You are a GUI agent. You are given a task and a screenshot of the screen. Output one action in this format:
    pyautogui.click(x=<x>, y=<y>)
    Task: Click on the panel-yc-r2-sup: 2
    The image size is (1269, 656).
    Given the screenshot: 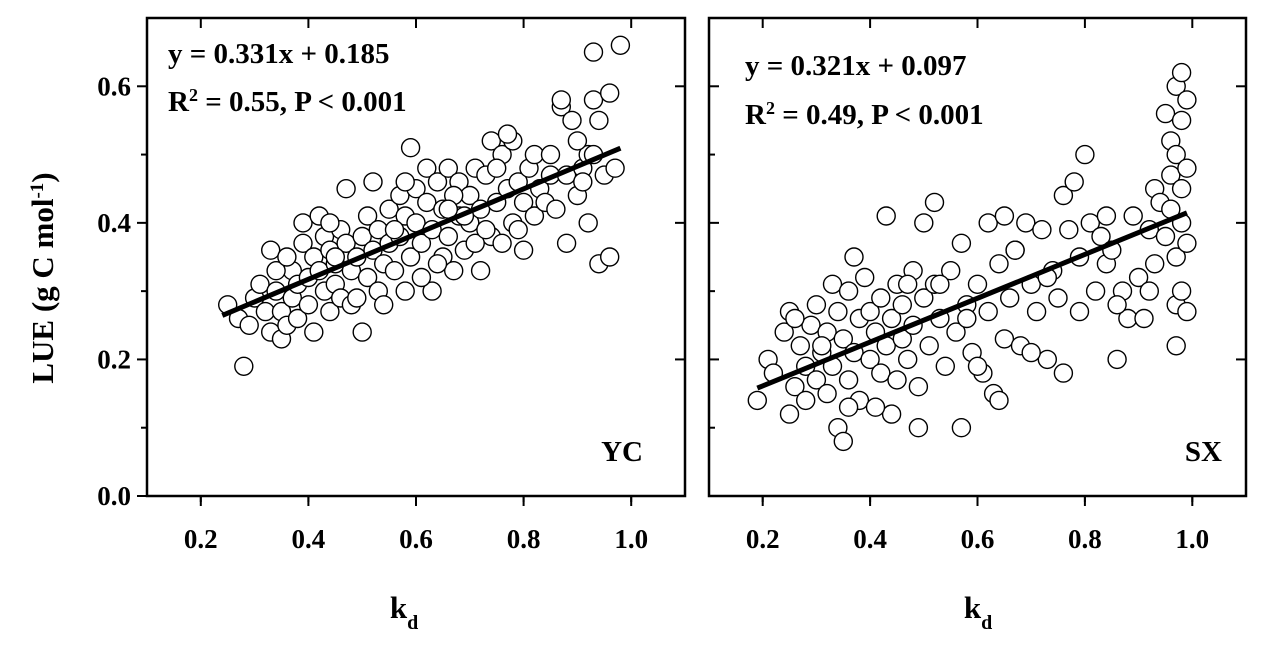 What is the action you would take?
    pyautogui.click(x=193, y=95)
    